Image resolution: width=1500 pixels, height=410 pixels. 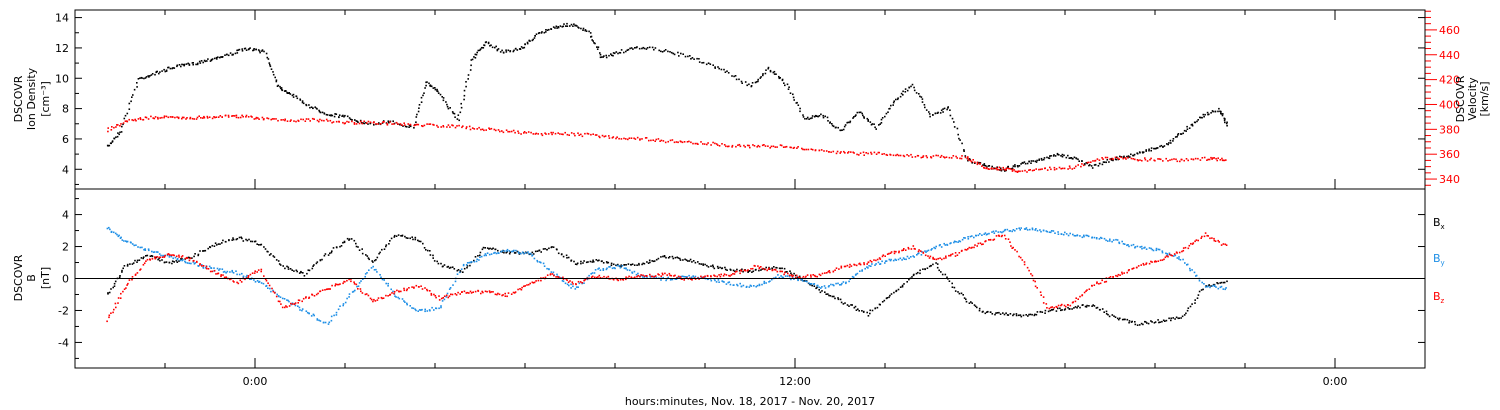 What do you see at coordinates (1449, 80) in the screenshot?
I see `top-right-tick-label: 420` at bounding box center [1449, 80].